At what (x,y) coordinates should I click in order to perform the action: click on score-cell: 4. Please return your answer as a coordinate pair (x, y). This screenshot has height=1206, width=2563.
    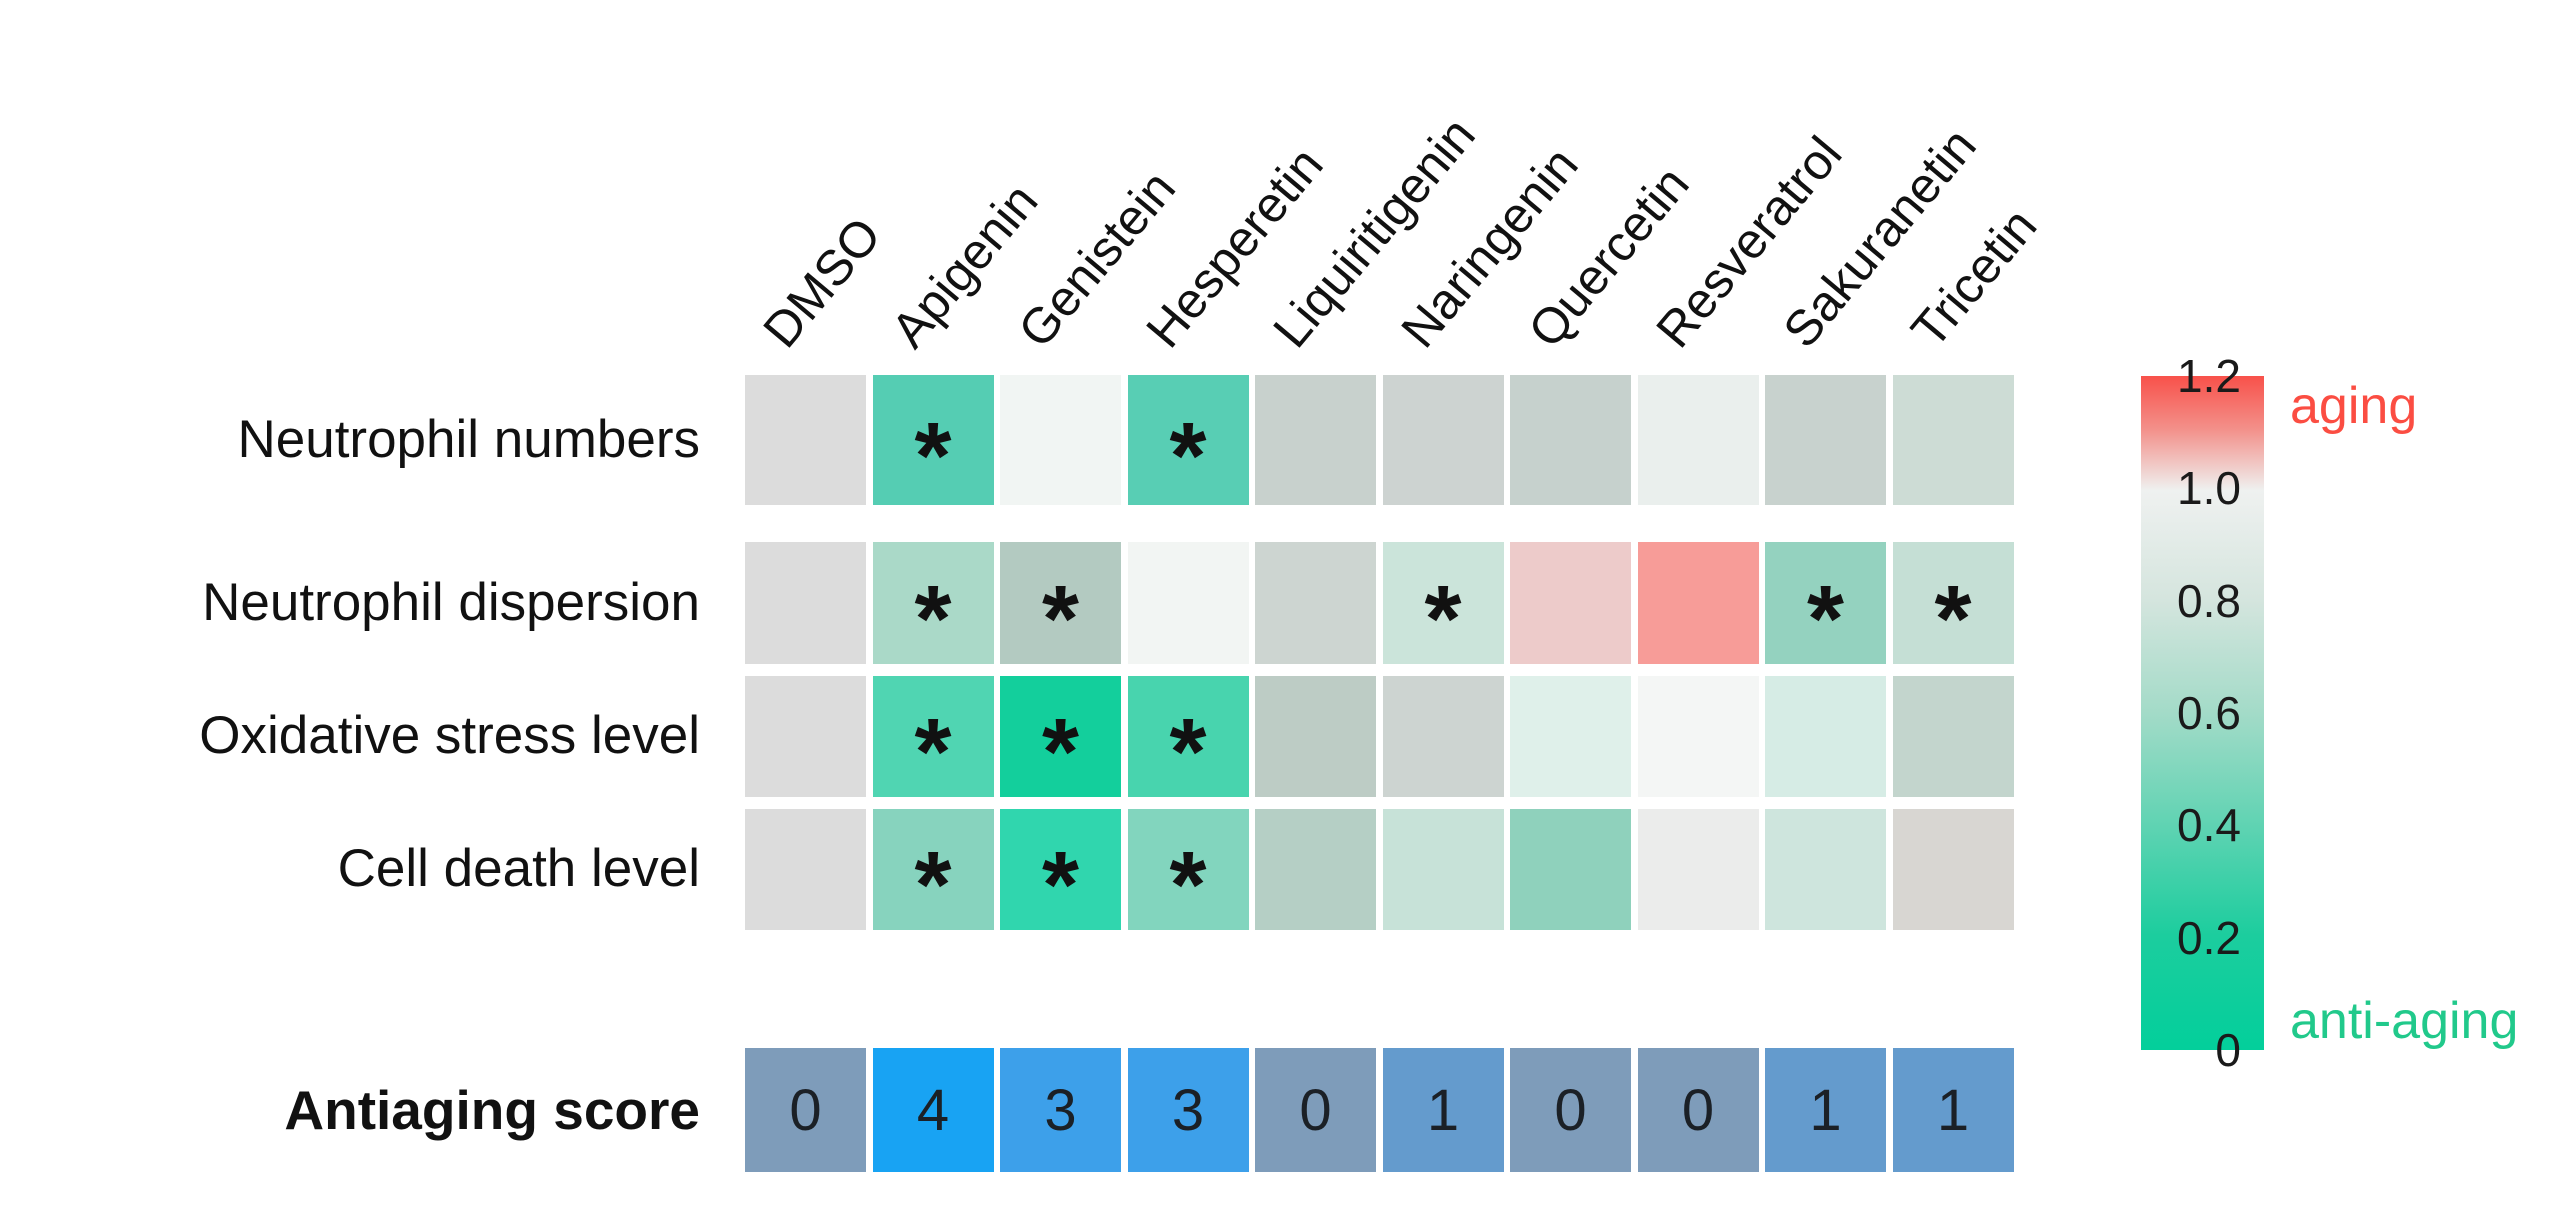
    Looking at the image, I should click on (933, 1110).